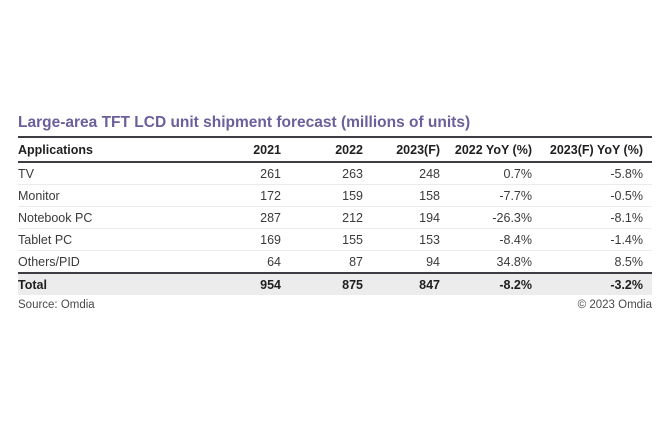  Describe the element at coordinates (486, 195) in the screenshot. I see `table-cell: -7.7%` at that location.